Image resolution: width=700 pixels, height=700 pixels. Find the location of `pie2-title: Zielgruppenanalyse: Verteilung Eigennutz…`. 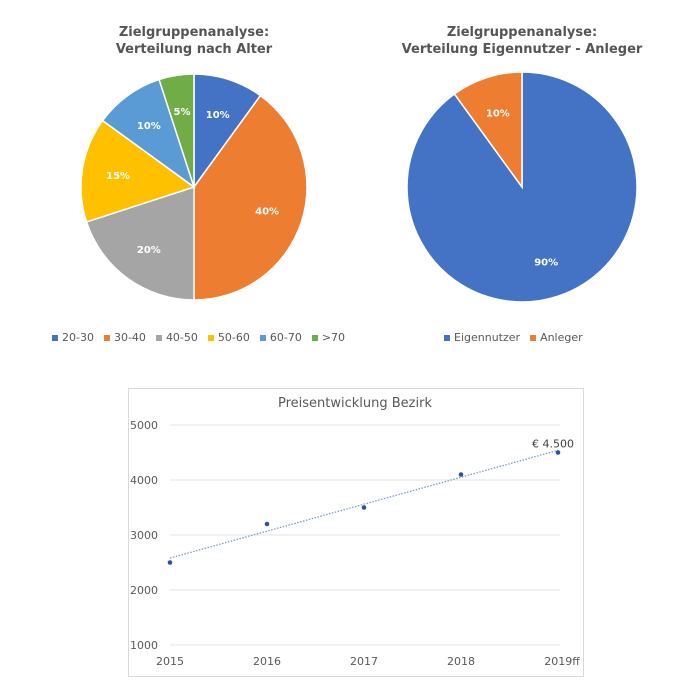

pie2-title: Zielgruppenanalyse: Verteilung Eigennutz… is located at coordinates (522, 41).